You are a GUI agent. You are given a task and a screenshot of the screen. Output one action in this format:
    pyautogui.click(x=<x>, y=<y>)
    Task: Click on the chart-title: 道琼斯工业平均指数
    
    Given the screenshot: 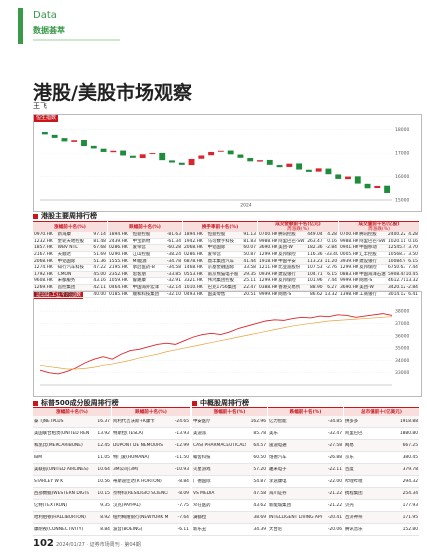 What is the action you would take?
    pyautogui.click(x=59, y=295)
    